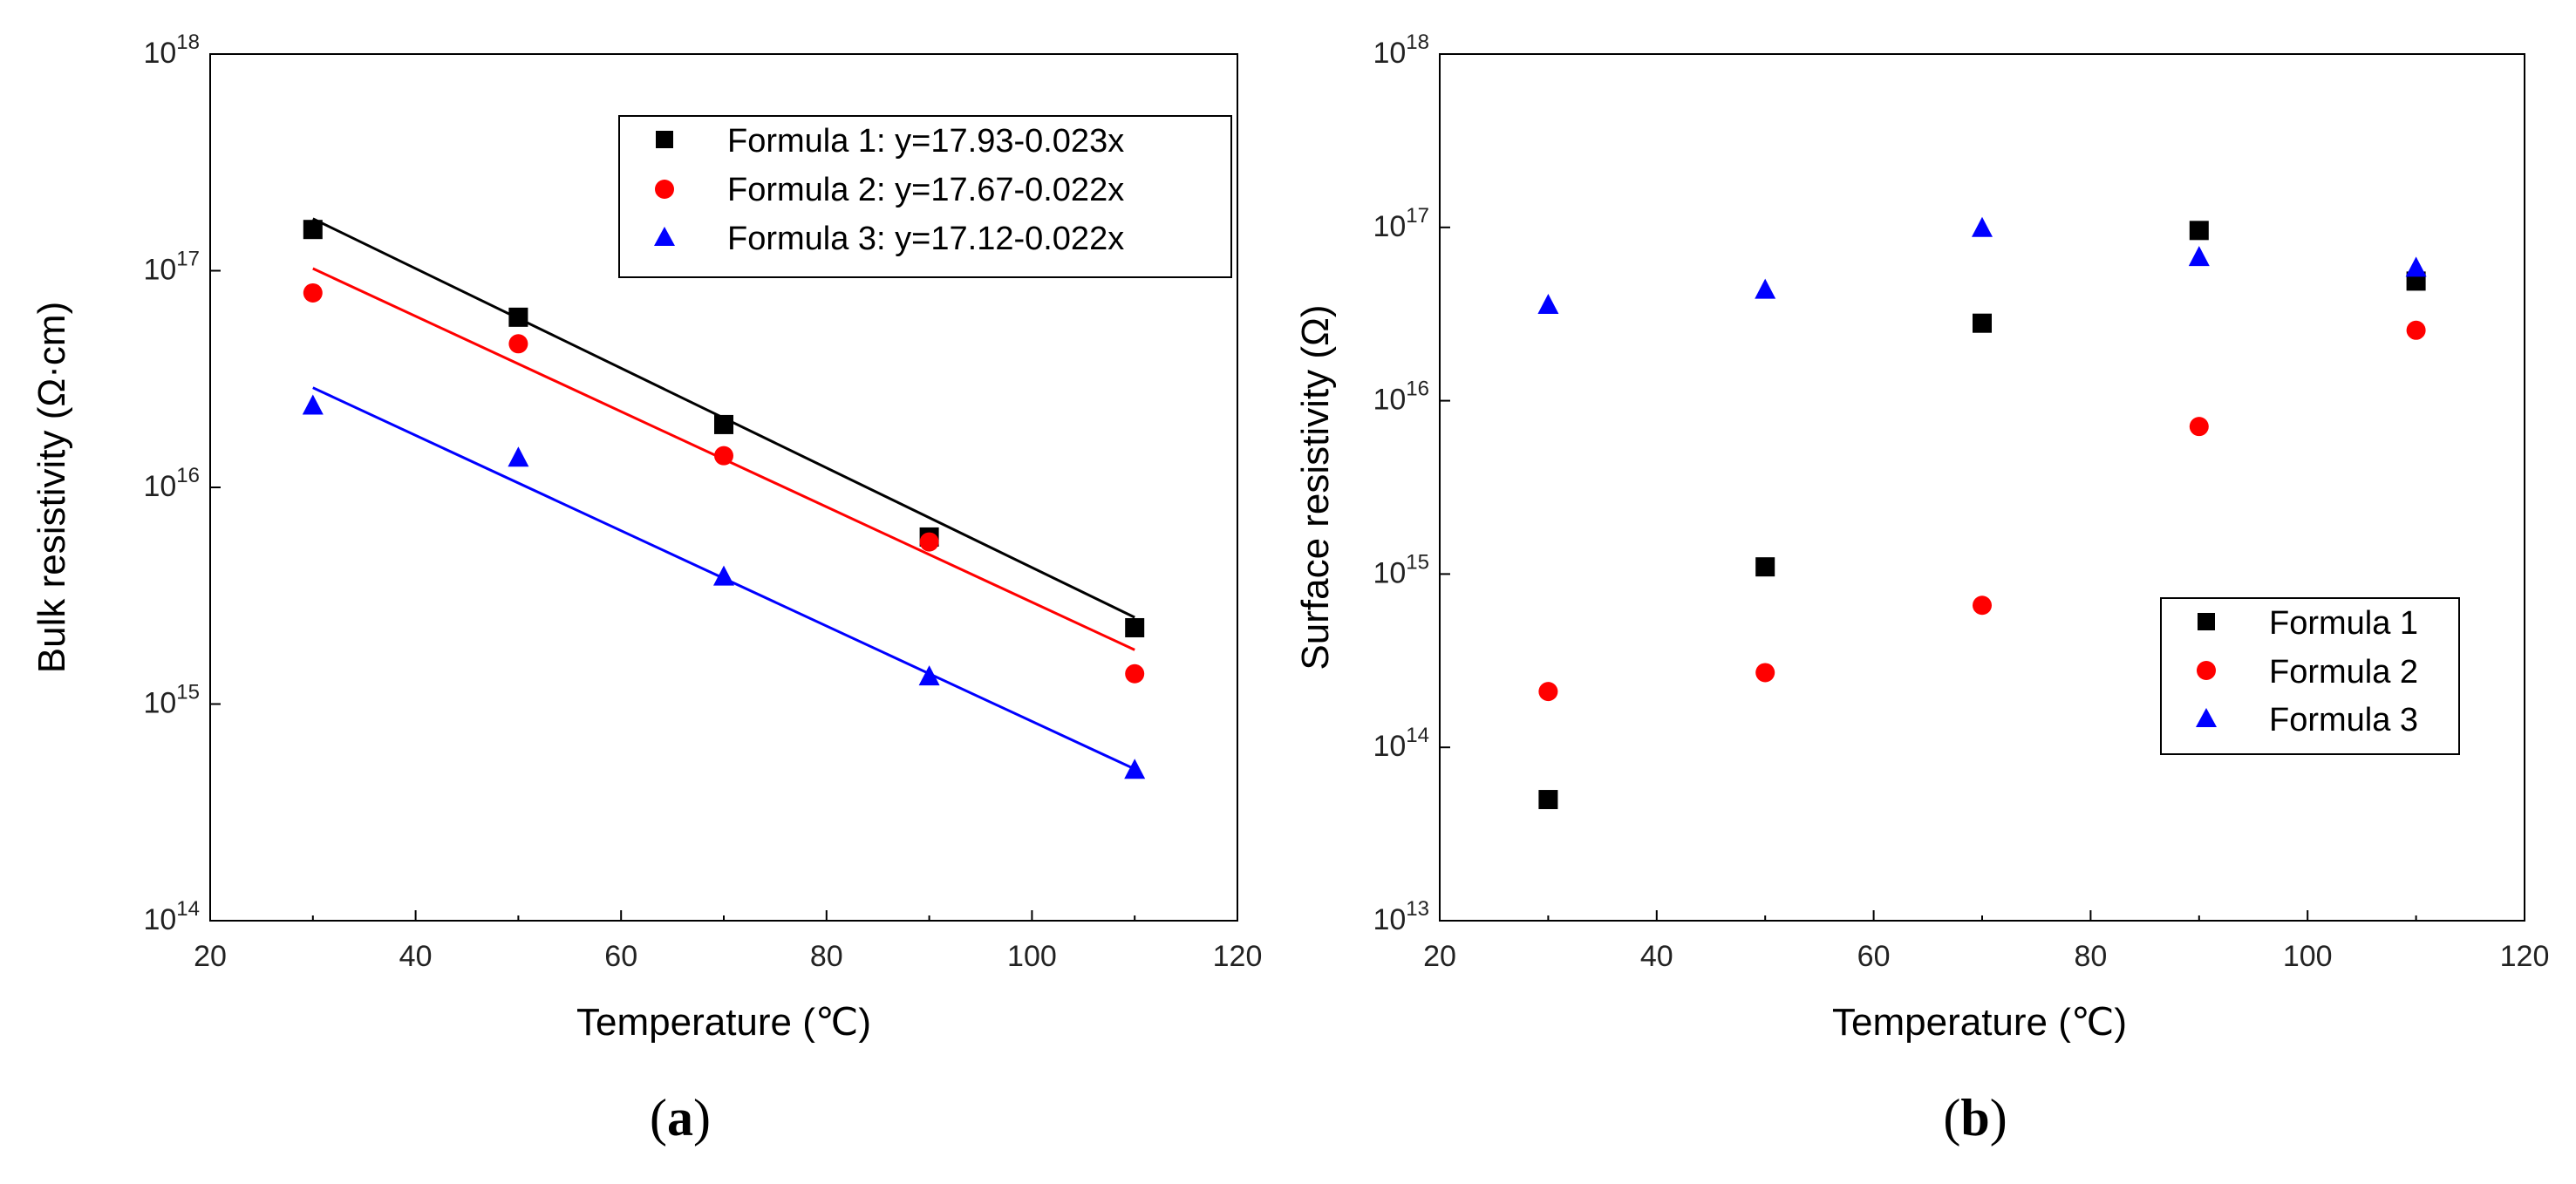 This screenshot has width=2576, height=1184. I want to click on legend-box-a, so click(925, 196).